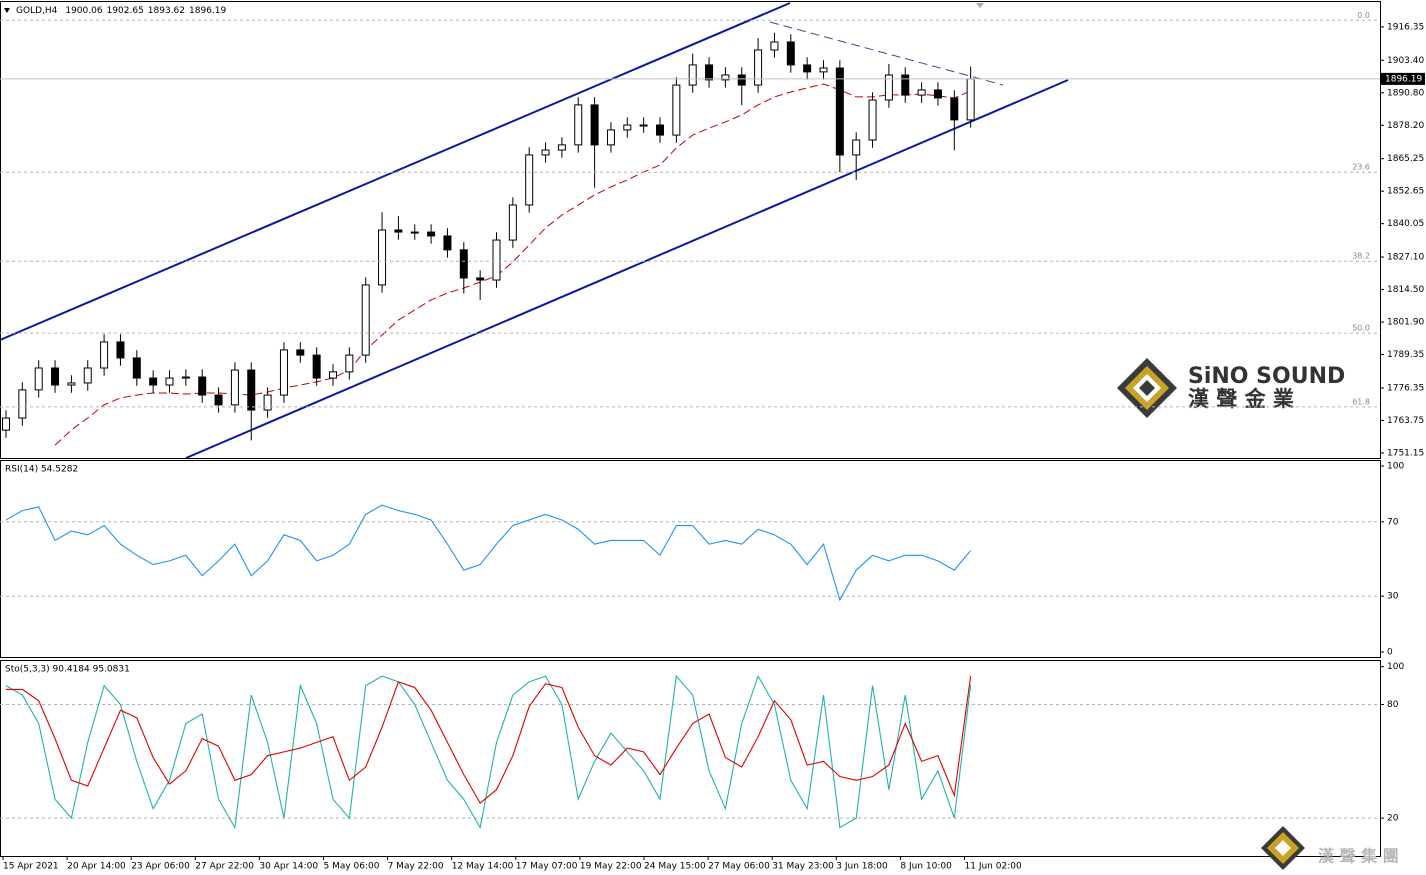 This screenshot has height=875, width=1426. I want to click on chart-title: GOLD,H4 1900.06 1902.65 1893.62 1896.19, so click(121, 11).